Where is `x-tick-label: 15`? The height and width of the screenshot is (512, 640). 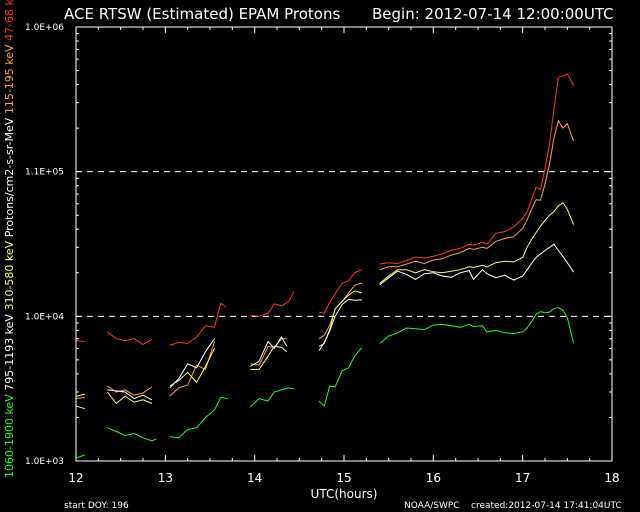 x-tick-label: 15 is located at coordinates (343, 478).